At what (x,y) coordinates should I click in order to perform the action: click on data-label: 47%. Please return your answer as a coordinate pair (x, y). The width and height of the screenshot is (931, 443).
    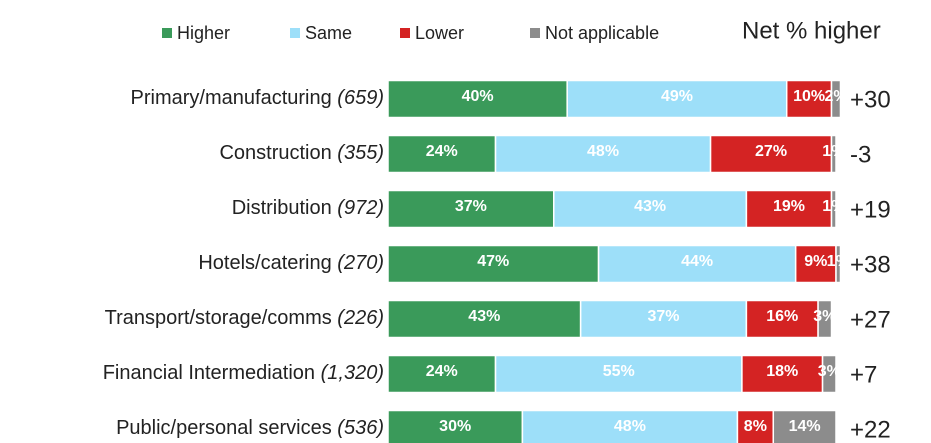
    Looking at the image, I should click on (493, 261).